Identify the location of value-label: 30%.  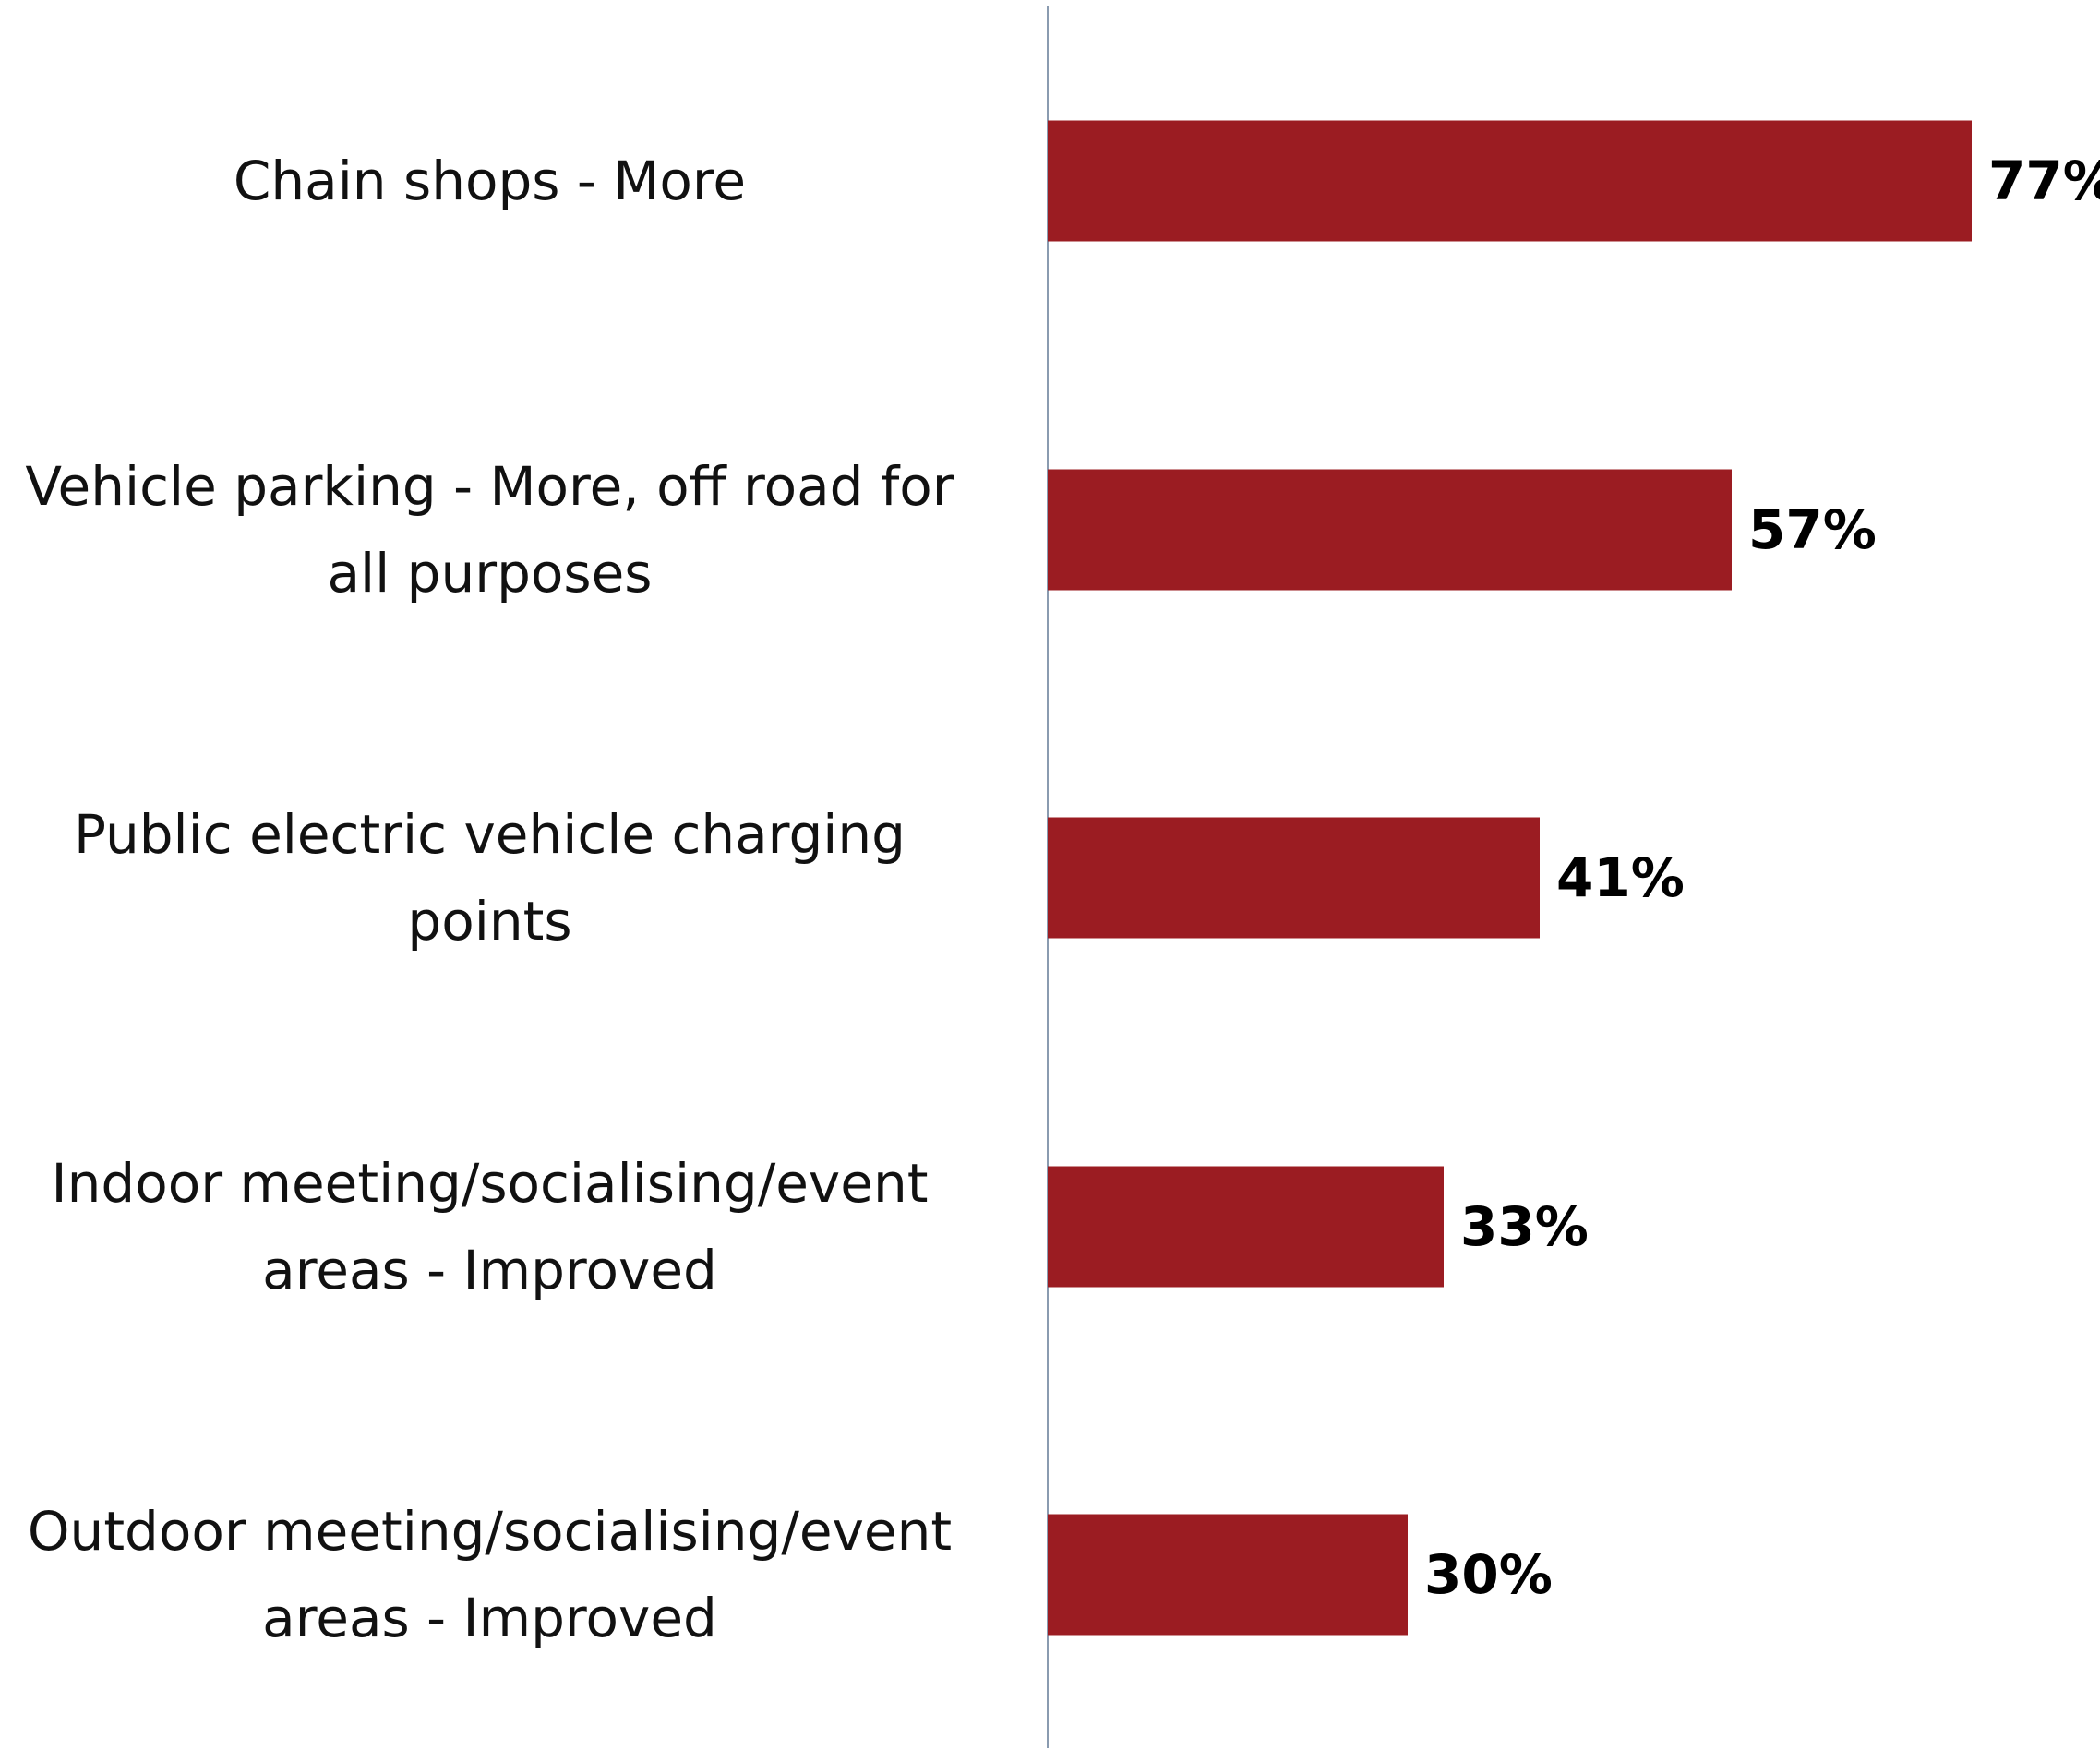
(1488, 1574).